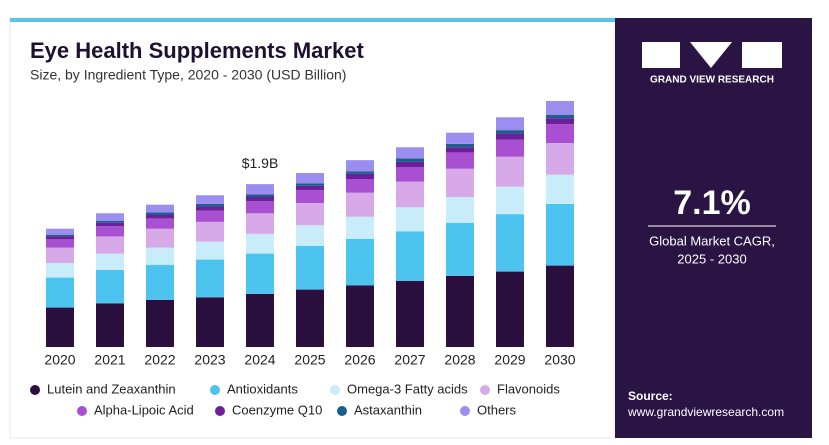 This screenshot has width=829, height=445. Describe the element at coordinates (497, 409) in the screenshot. I see `legend-label: Others` at that location.